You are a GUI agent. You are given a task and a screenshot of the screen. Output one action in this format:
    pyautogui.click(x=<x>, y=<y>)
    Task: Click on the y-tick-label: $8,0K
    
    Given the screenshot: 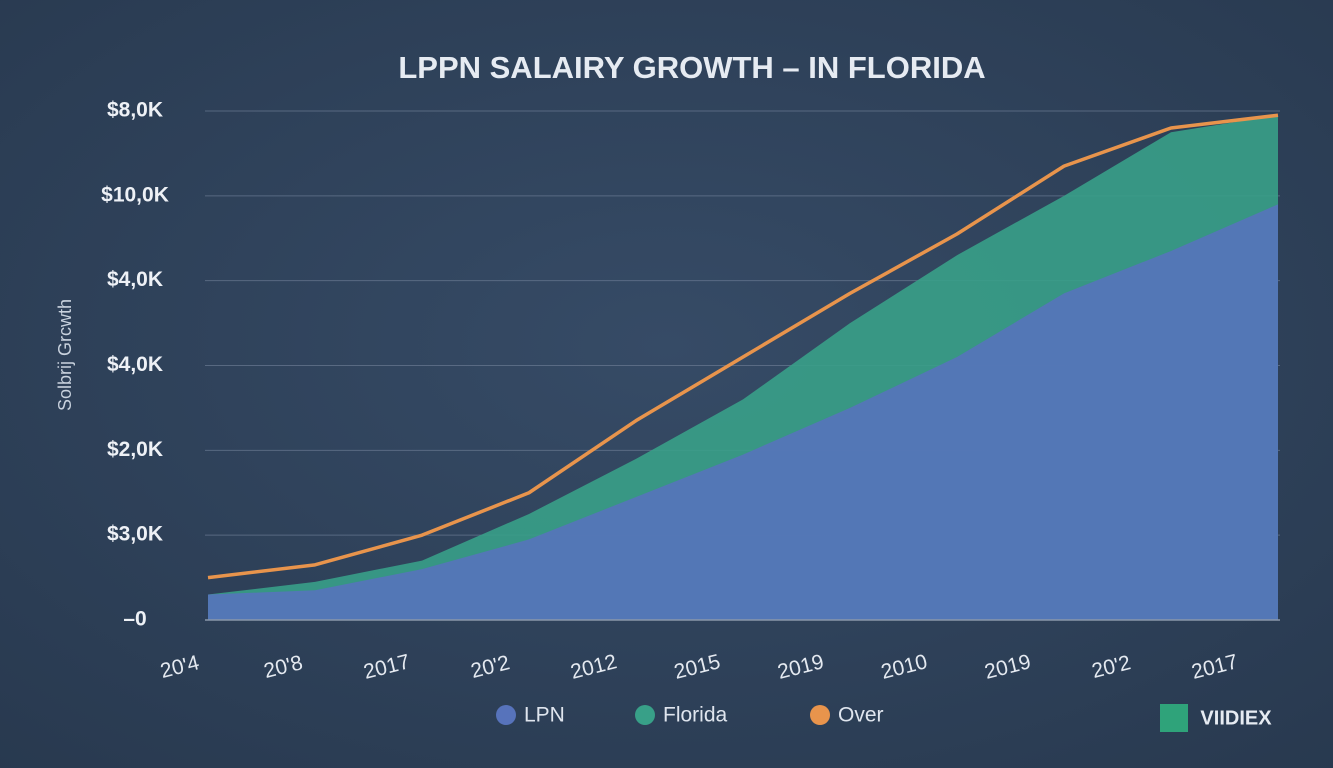 What is the action you would take?
    pyautogui.click(x=135, y=110)
    